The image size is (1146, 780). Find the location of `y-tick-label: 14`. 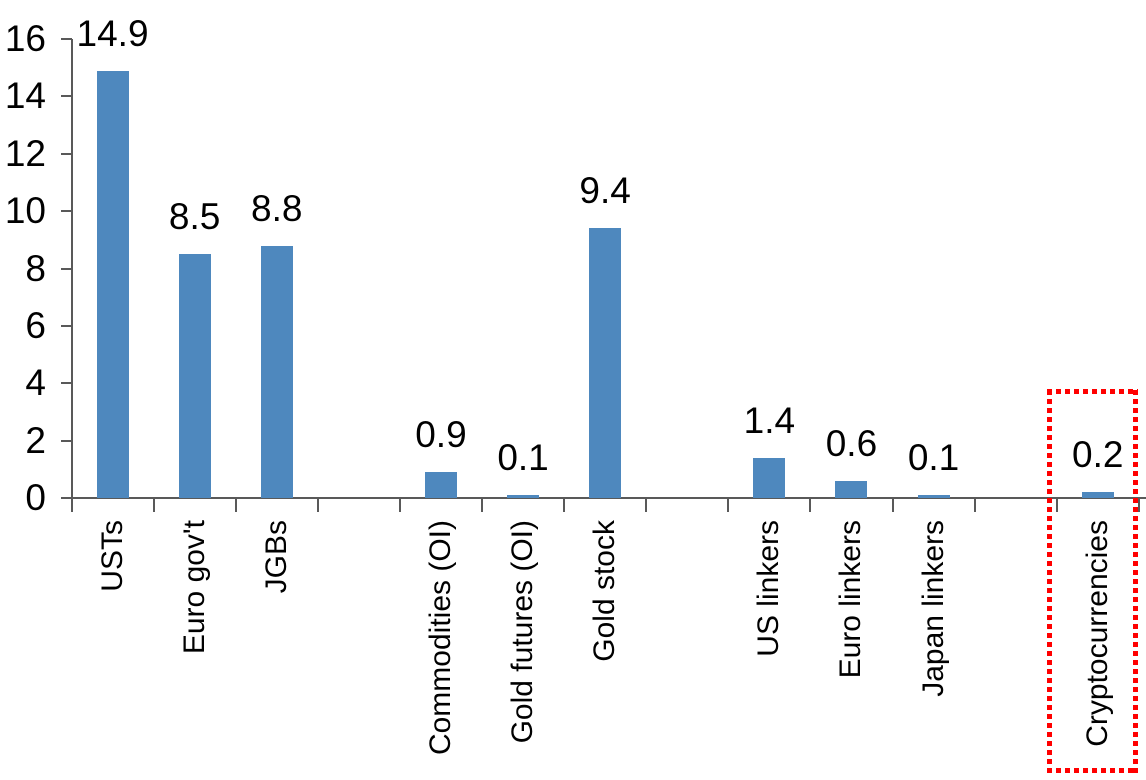

y-tick-label: 14 is located at coordinates (25, 96).